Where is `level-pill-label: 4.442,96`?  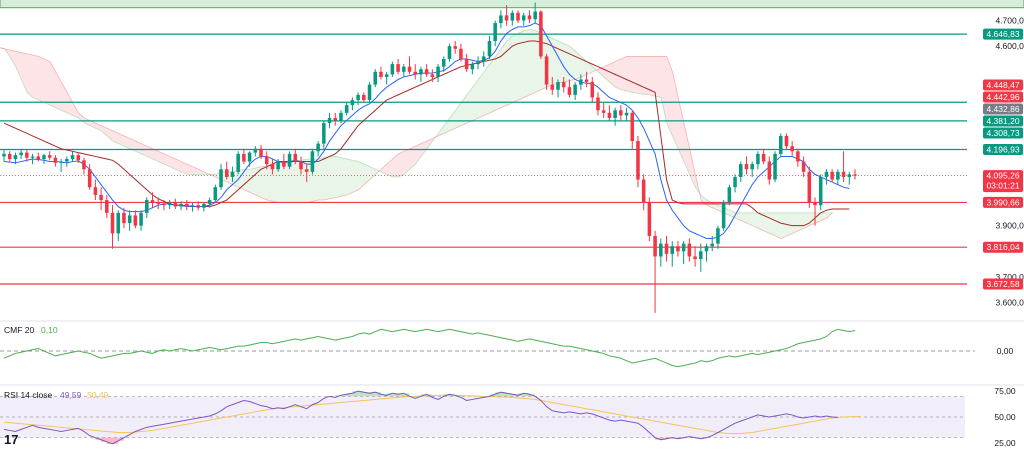
level-pill-label: 4.442,96 is located at coordinates (1002, 97).